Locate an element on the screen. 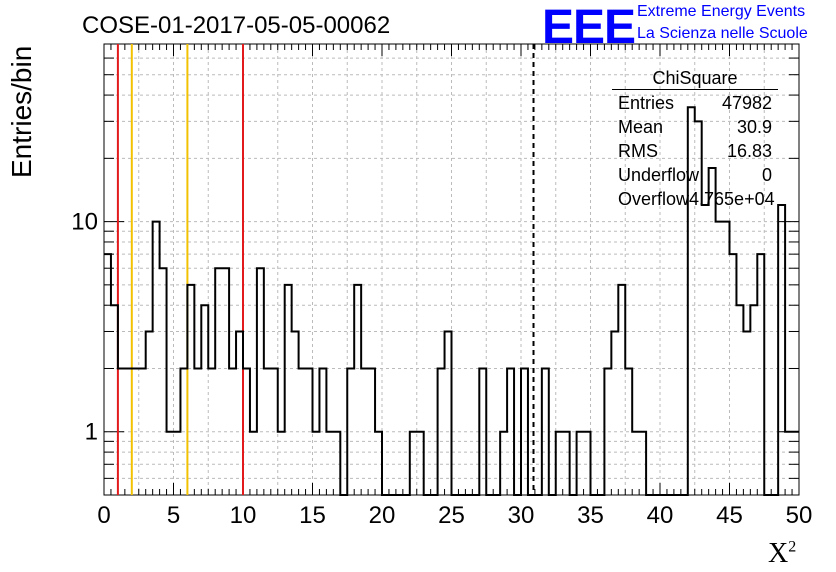 This screenshot has height=572, width=836. chart-title: COSE-01-2017-05-05-00062 is located at coordinates (236, 25).